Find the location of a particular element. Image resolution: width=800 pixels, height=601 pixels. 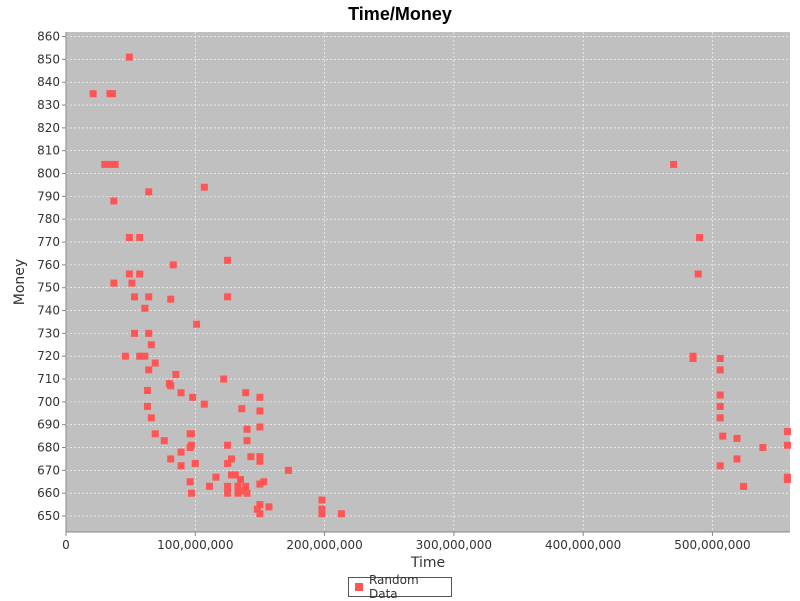

y-tick-label: 780 is located at coordinates (48, 219).